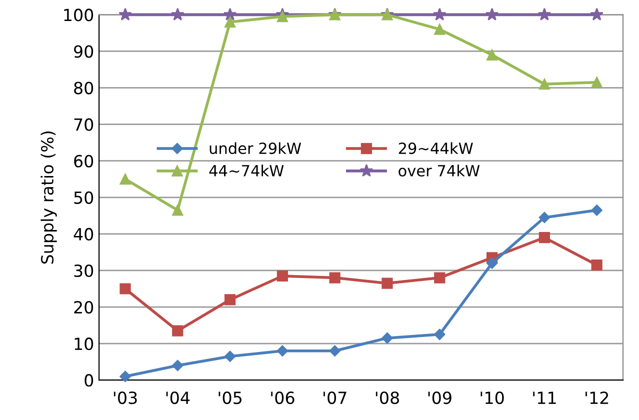  What do you see at coordinates (230, 398) in the screenshot?
I see `x-tick-label: '05` at bounding box center [230, 398].